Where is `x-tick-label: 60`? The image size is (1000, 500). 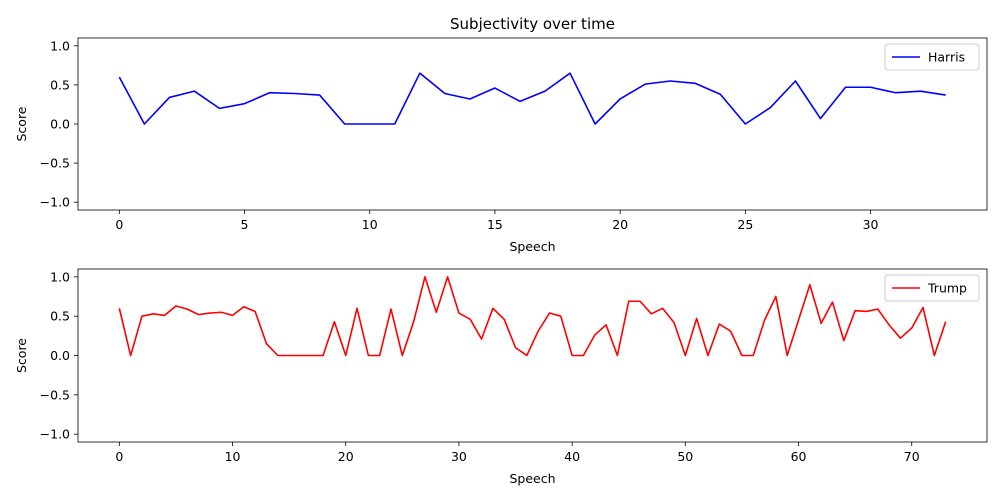 x-tick-label: 60 is located at coordinates (799, 456).